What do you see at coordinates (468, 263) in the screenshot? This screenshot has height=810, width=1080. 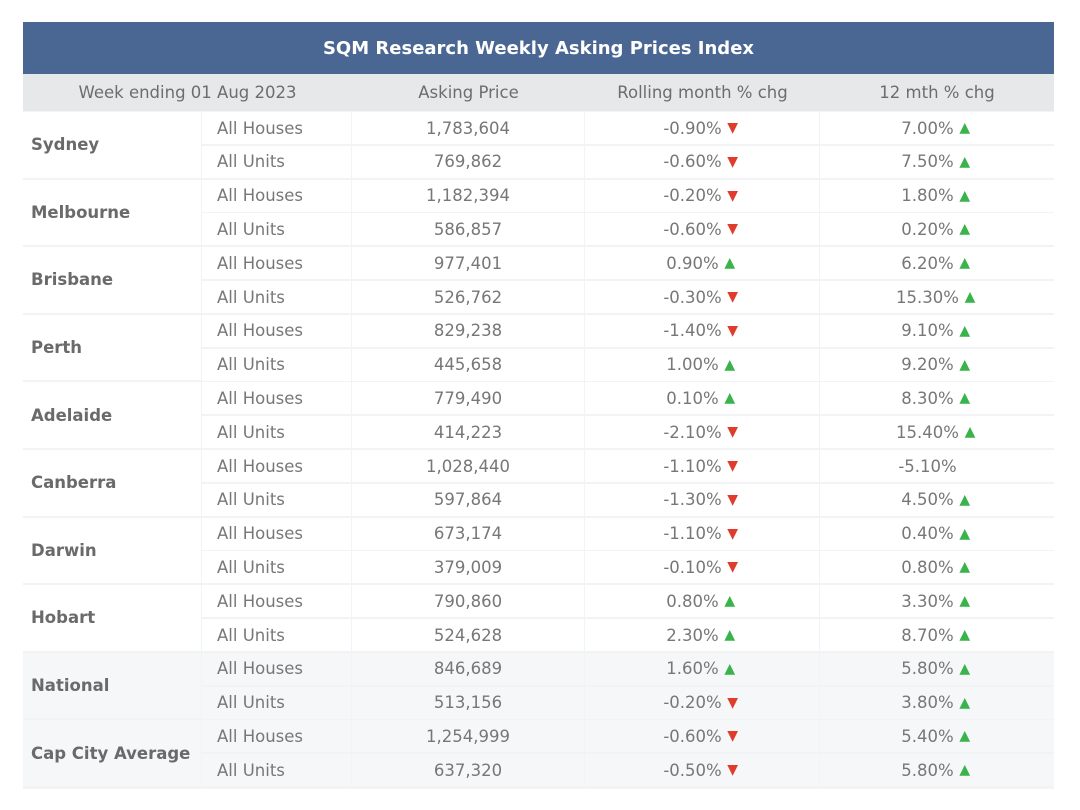 I see `asking-price-value: 977,401` at bounding box center [468, 263].